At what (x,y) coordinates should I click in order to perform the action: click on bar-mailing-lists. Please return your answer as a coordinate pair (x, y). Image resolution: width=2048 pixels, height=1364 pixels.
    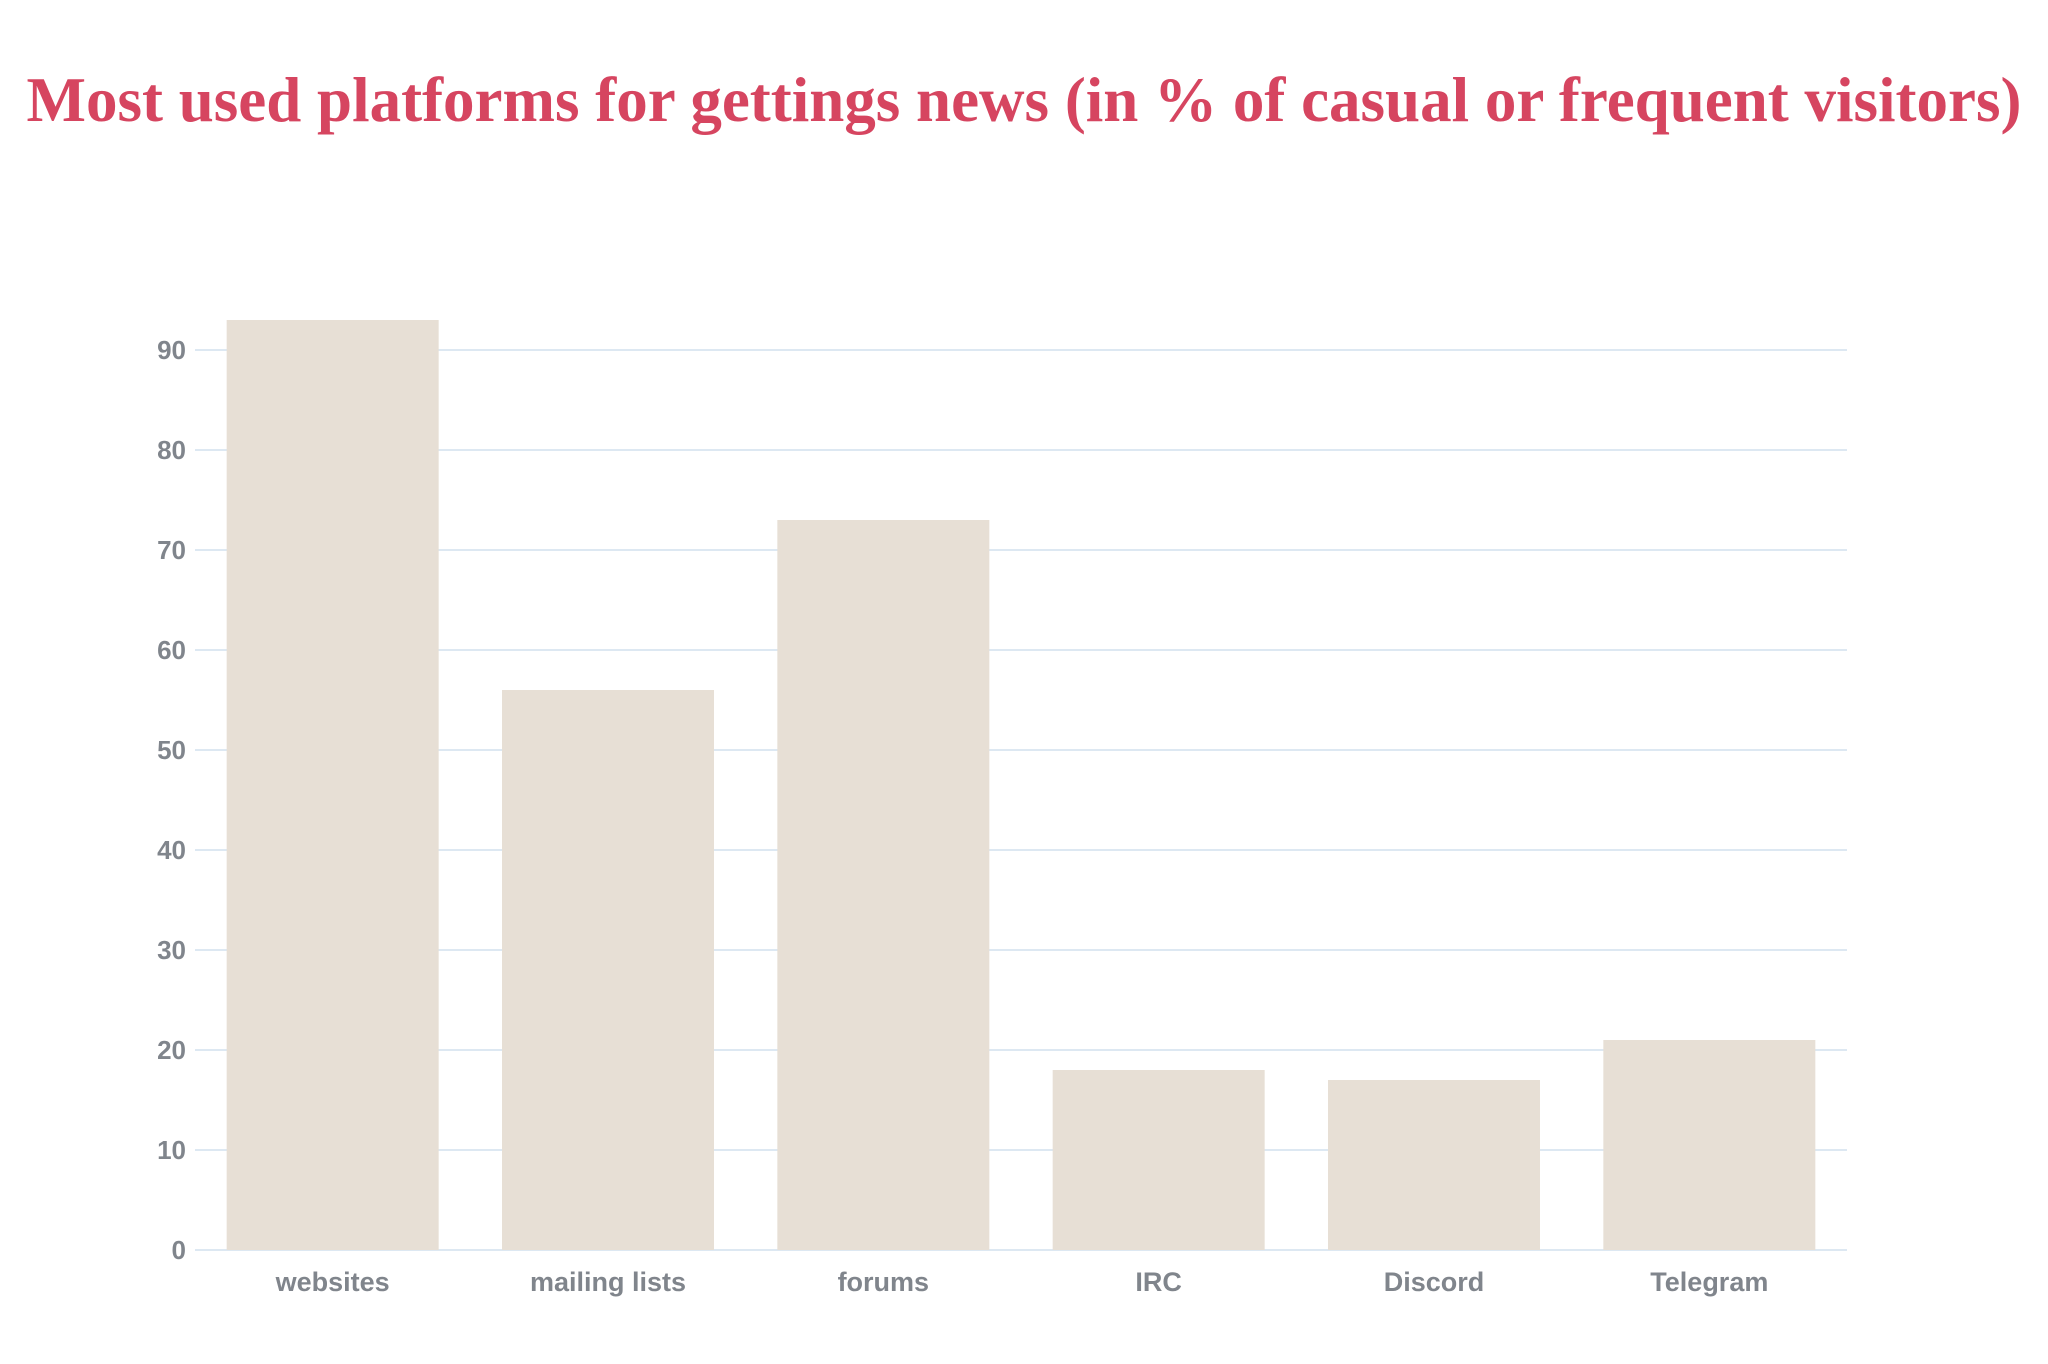
    Looking at the image, I should click on (608, 970).